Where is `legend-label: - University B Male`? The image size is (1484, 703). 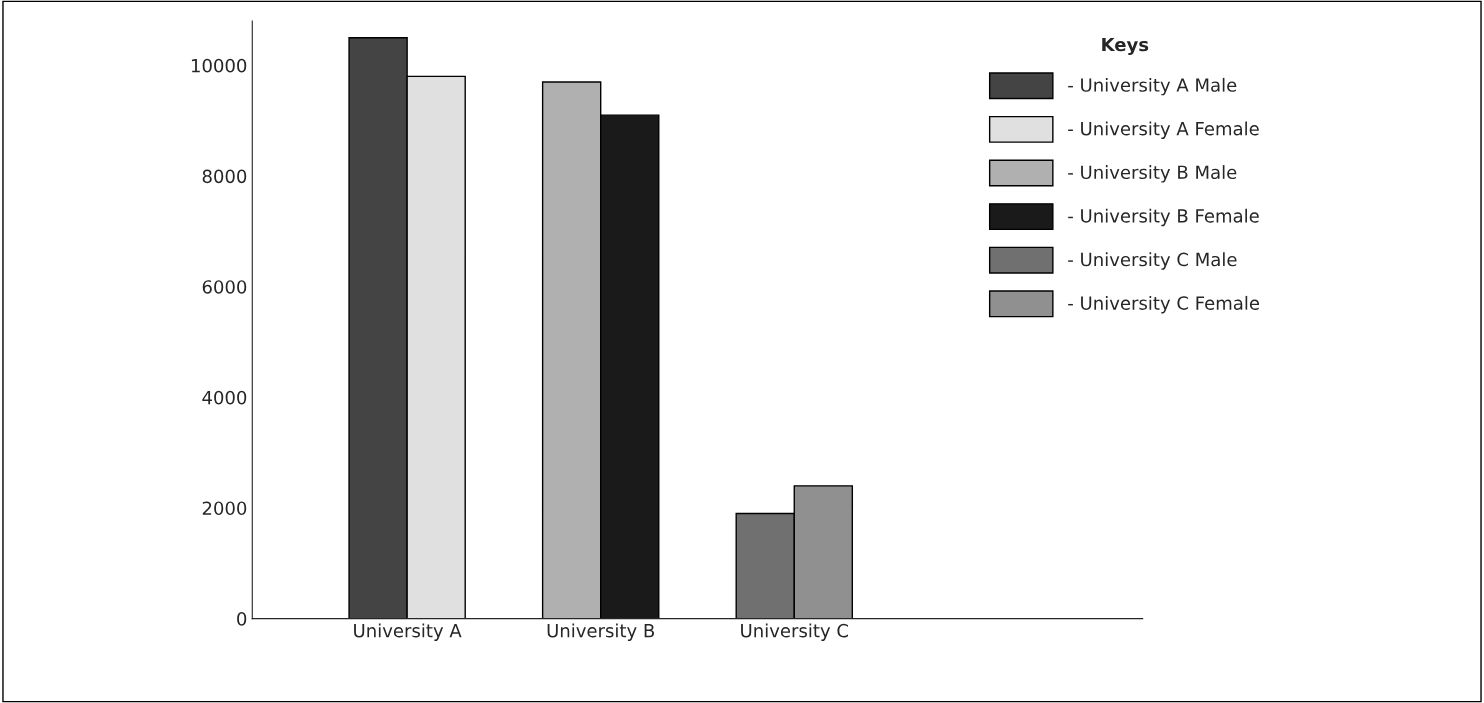
legend-label: - University B Male is located at coordinates (1152, 174).